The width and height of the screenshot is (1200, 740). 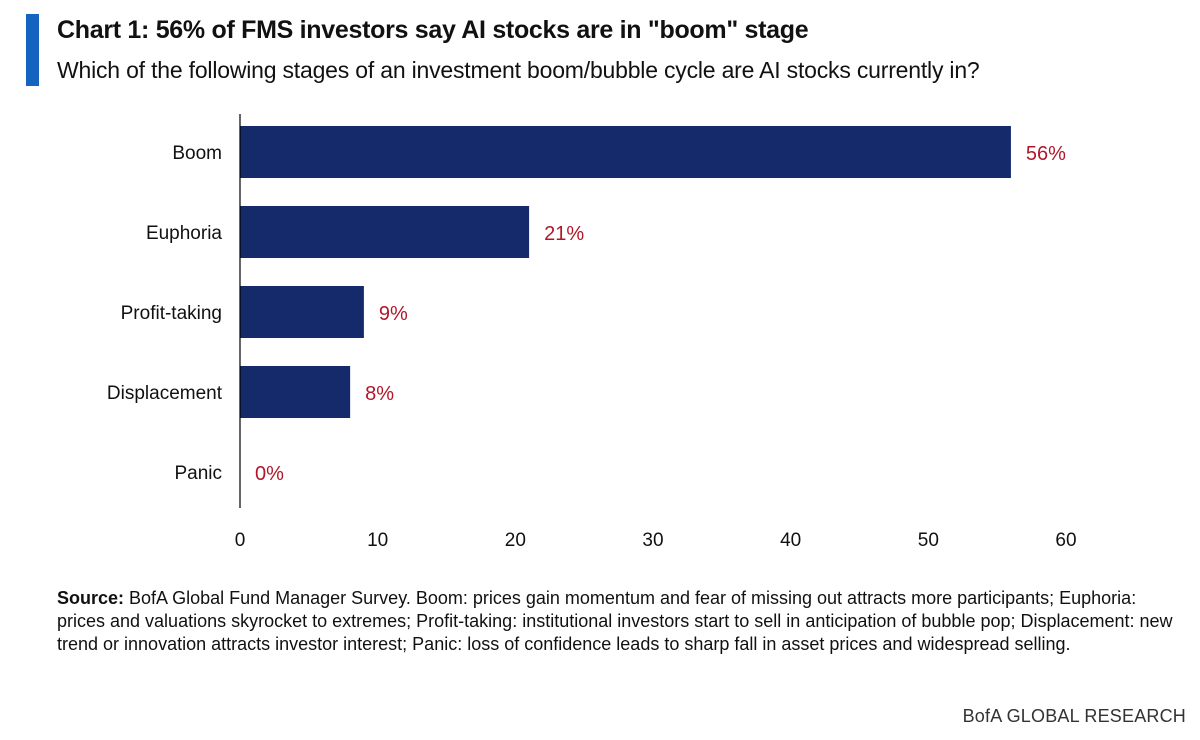 I want to click on category-label: Panic, so click(x=198, y=473).